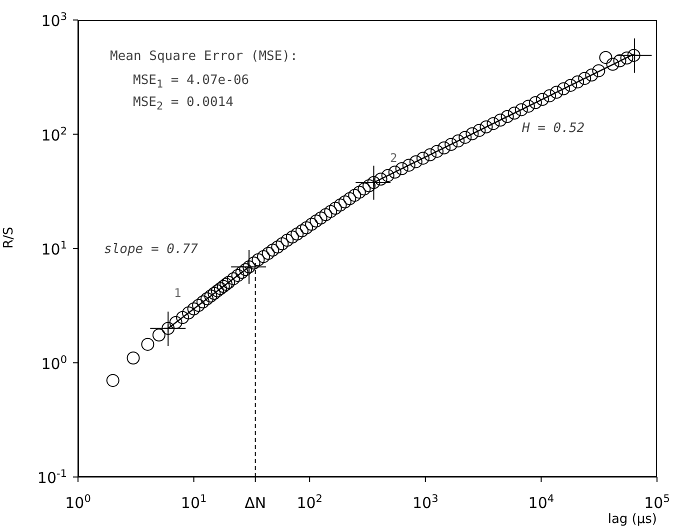 The image size is (679, 529). Describe the element at coordinates (425, 502) in the screenshot. I see `x-tick-label: 10$^{3}$` at that location.